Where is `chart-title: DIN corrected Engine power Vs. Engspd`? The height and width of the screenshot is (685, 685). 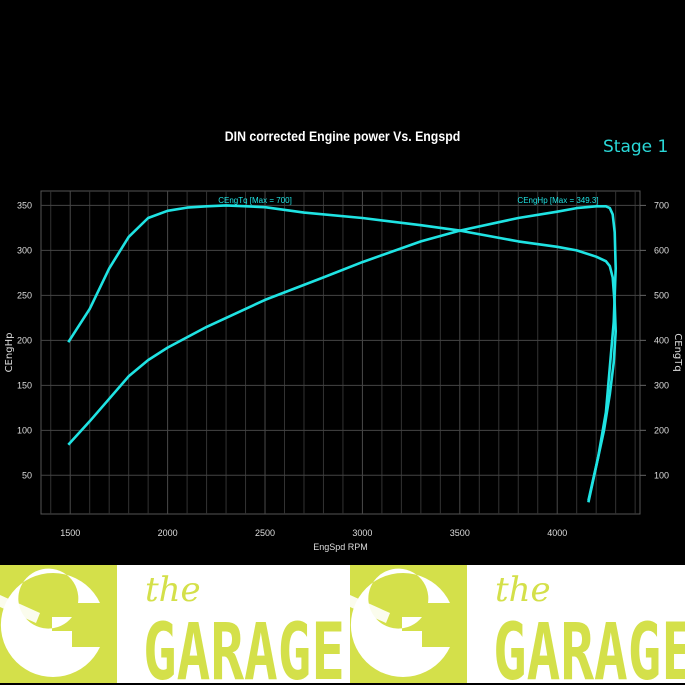 chart-title: DIN corrected Engine power Vs. Engspd is located at coordinates (342, 136).